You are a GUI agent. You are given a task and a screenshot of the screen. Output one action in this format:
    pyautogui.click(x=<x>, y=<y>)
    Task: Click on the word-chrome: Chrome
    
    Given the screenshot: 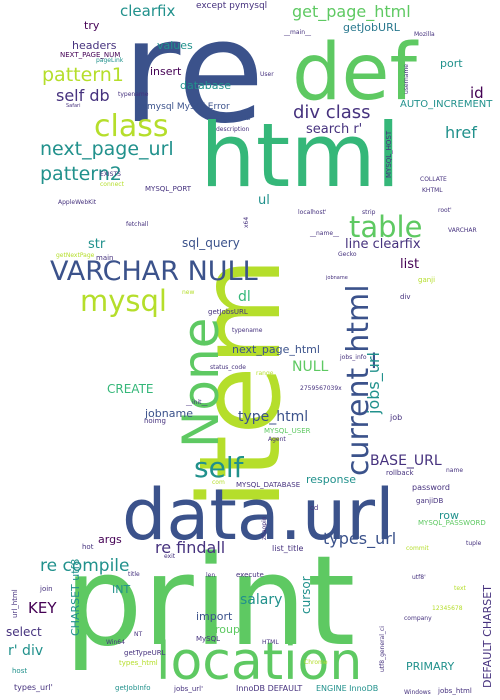 What is the action you would take?
    pyautogui.click(x=316, y=662)
    